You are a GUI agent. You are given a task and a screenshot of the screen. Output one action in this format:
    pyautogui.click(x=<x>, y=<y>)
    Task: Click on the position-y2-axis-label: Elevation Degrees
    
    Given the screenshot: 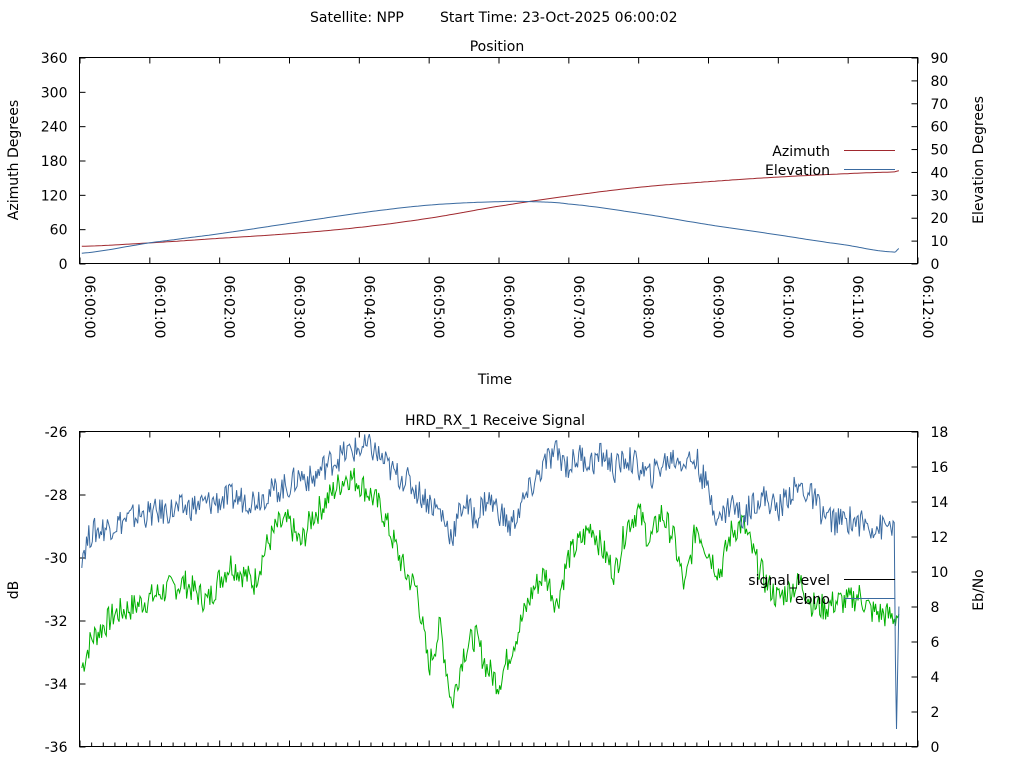 What is the action you would take?
    pyautogui.click(x=979, y=160)
    